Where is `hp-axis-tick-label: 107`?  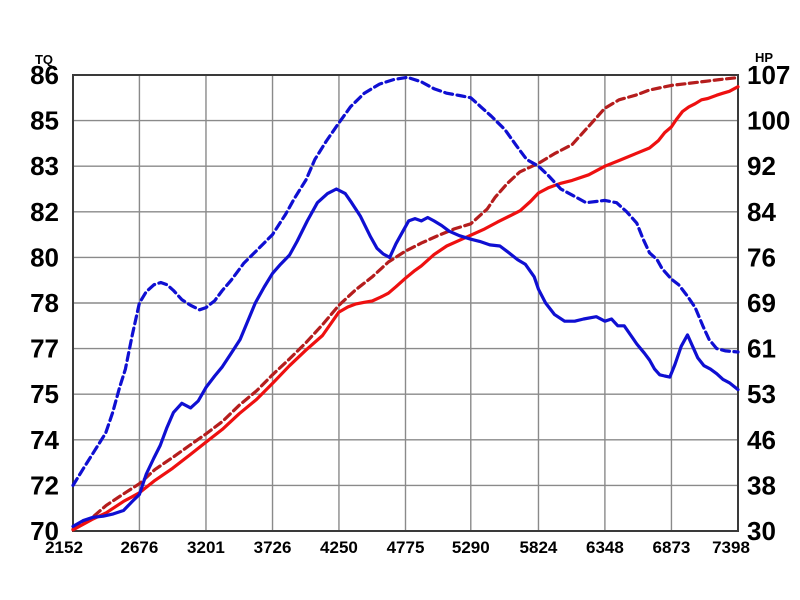 hp-axis-tick-label: 107 is located at coordinates (768, 75).